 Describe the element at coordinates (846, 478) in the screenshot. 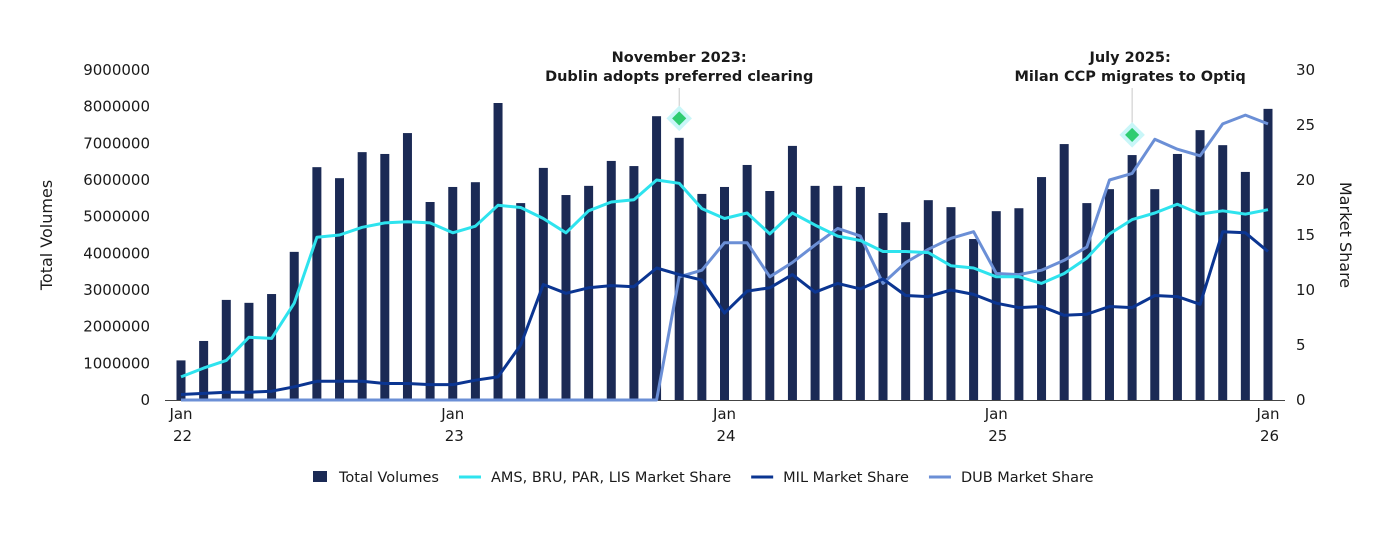

I see `legend-item-label: MIL Market Share` at that location.